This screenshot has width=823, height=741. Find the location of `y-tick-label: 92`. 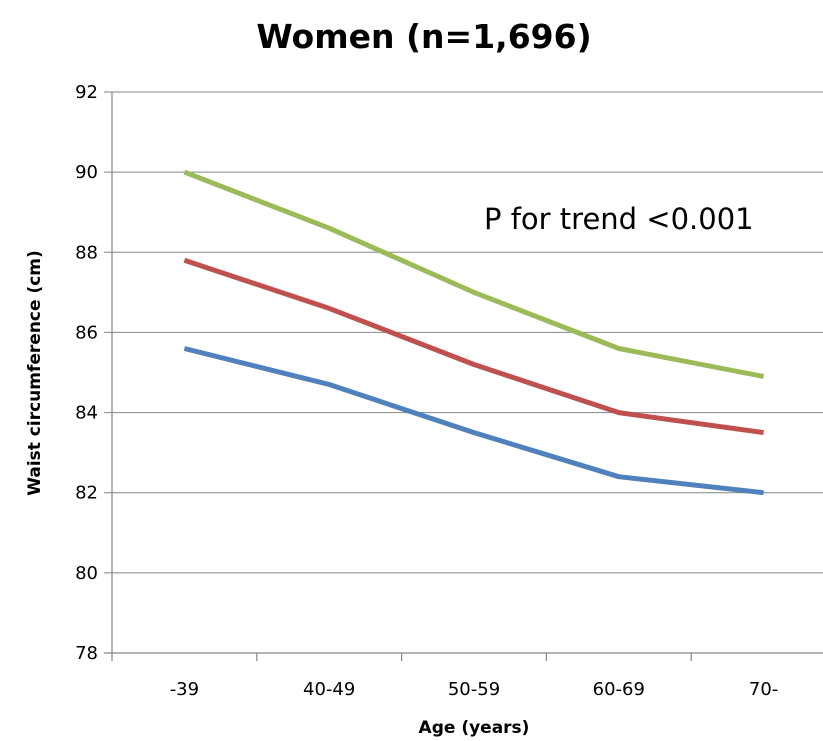

y-tick-label: 92 is located at coordinates (86, 92).